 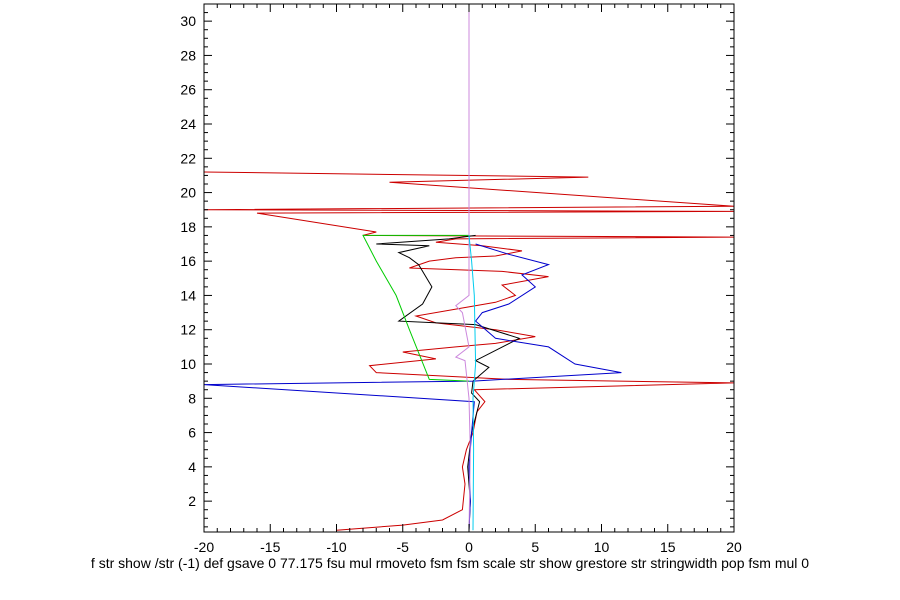 I want to click on y-tick-label: 30, so click(x=188, y=21).